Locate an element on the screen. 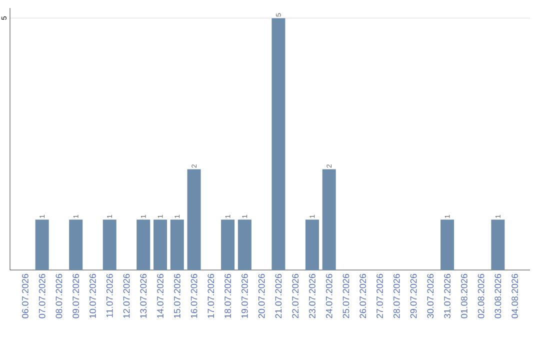 Image resolution: width=540 pixels, height=340 pixels. x-tick-label: 15.07.2026 is located at coordinates (177, 296).